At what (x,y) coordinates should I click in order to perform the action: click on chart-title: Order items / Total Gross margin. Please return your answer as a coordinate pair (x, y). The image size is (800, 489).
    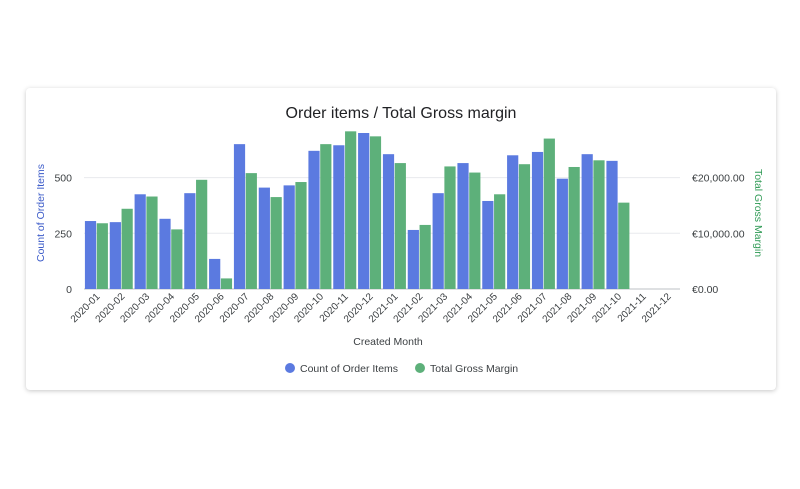
    Looking at the image, I should click on (401, 113).